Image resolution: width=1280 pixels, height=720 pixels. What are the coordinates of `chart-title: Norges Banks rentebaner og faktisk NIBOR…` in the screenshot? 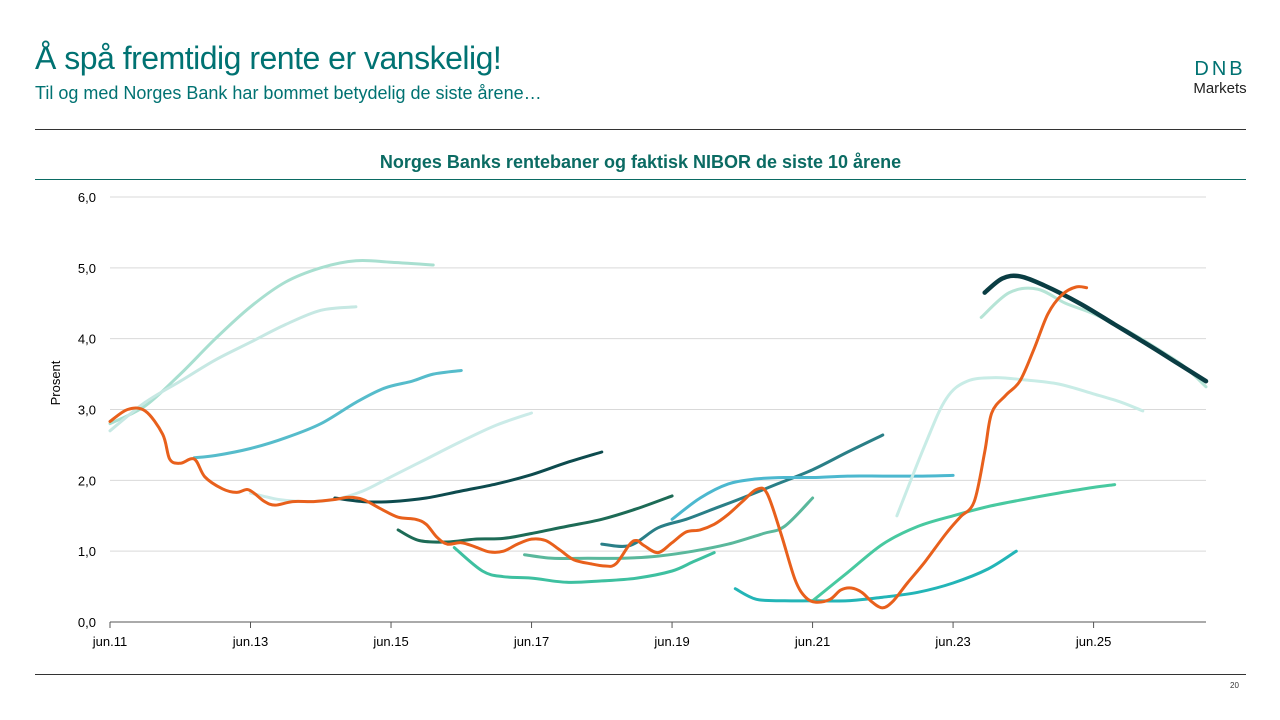 It's located at (640, 162).